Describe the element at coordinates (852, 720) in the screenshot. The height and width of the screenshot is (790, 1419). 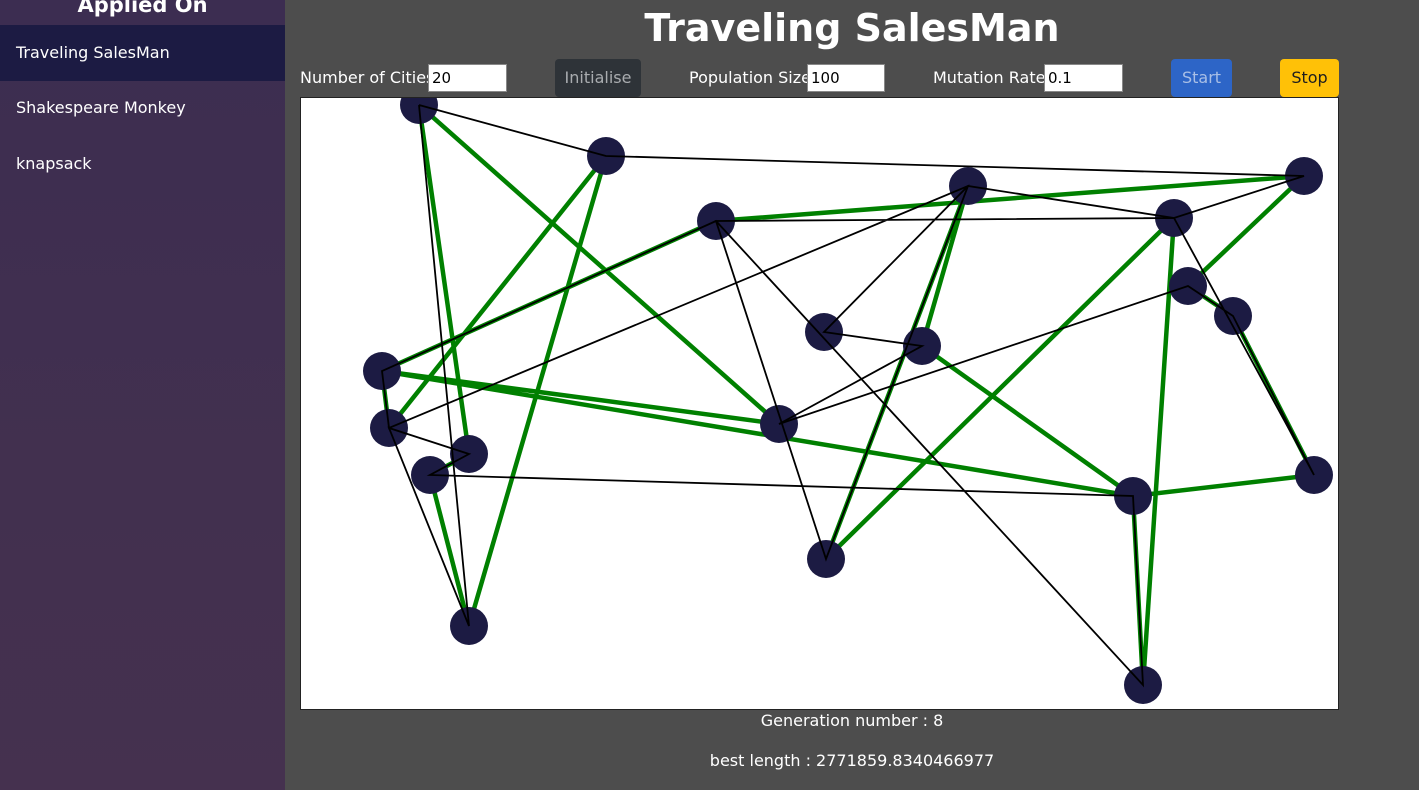
I see `generation-text: Generation number : 8` at that location.